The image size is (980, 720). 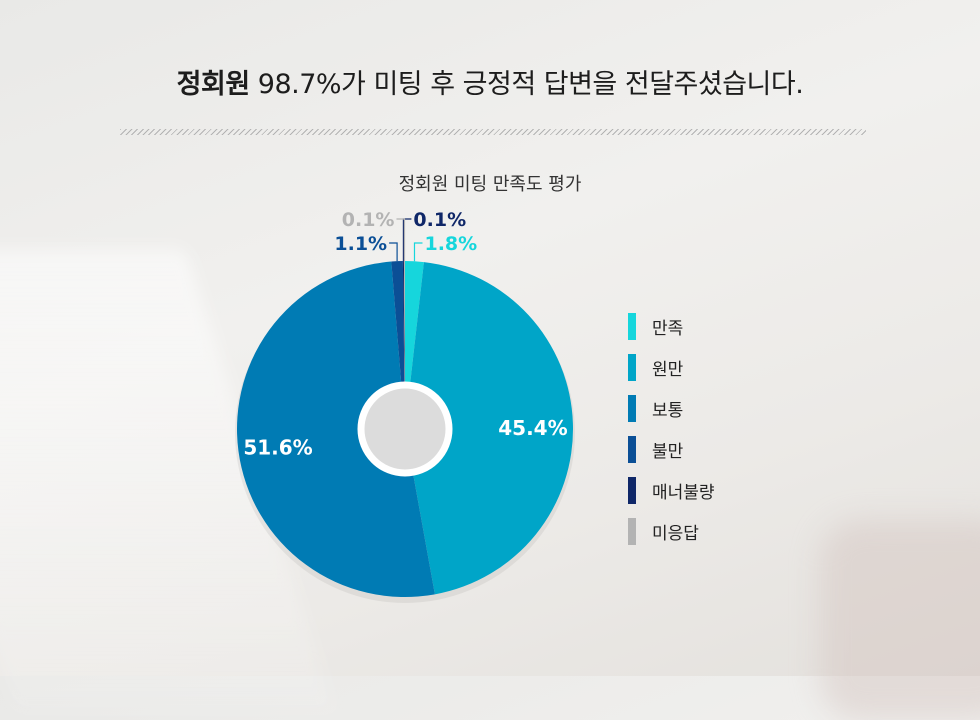 I want to click on legend-item-3: 불만, so click(x=671, y=449).